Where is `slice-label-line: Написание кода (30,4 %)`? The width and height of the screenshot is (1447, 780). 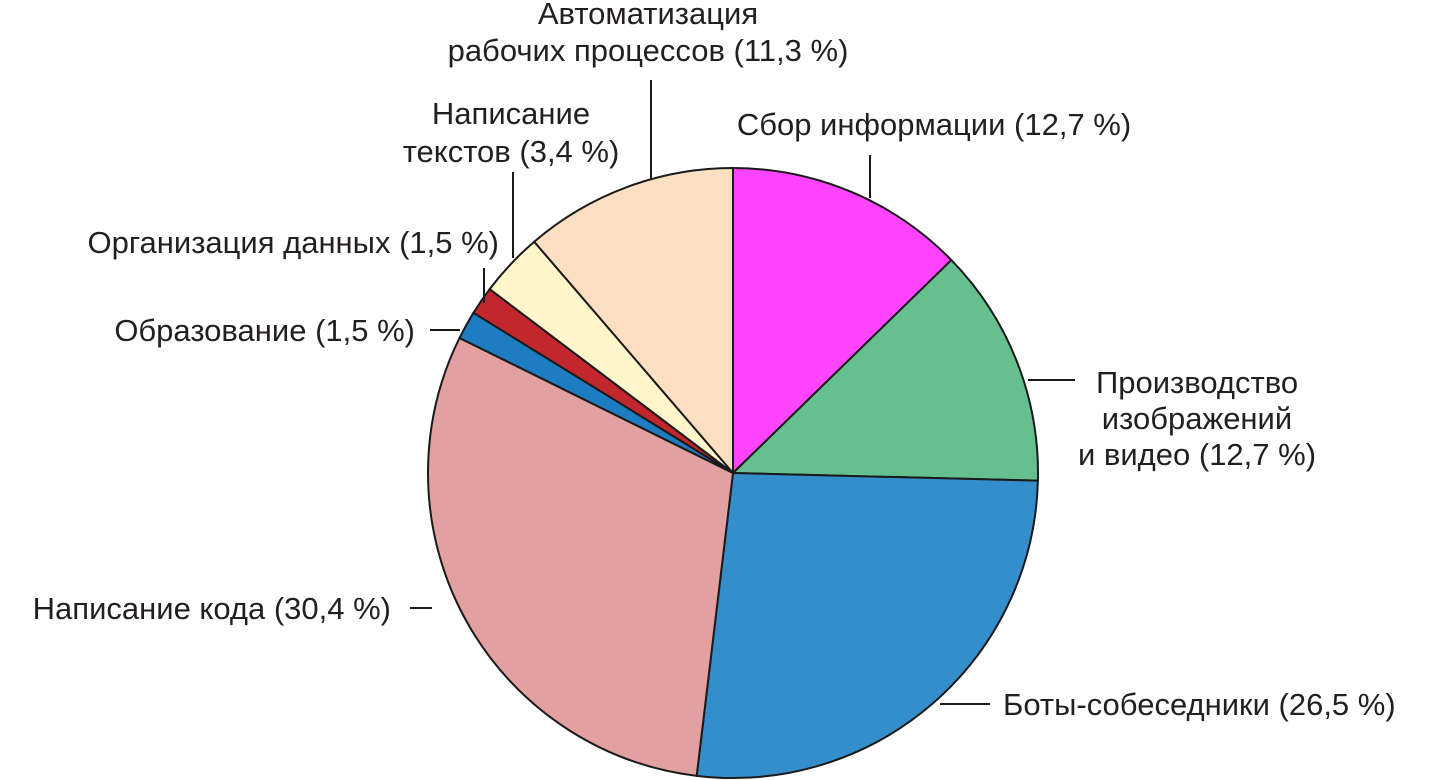
slice-label-line: Написание кода (30,4 %) is located at coordinates (212, 608).